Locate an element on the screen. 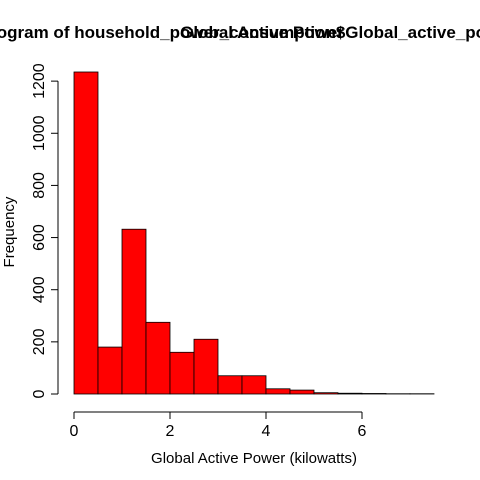 The width and height of the screenshot is (480, 480). x-tick-label: 4 is located at coordinates (266, 431).